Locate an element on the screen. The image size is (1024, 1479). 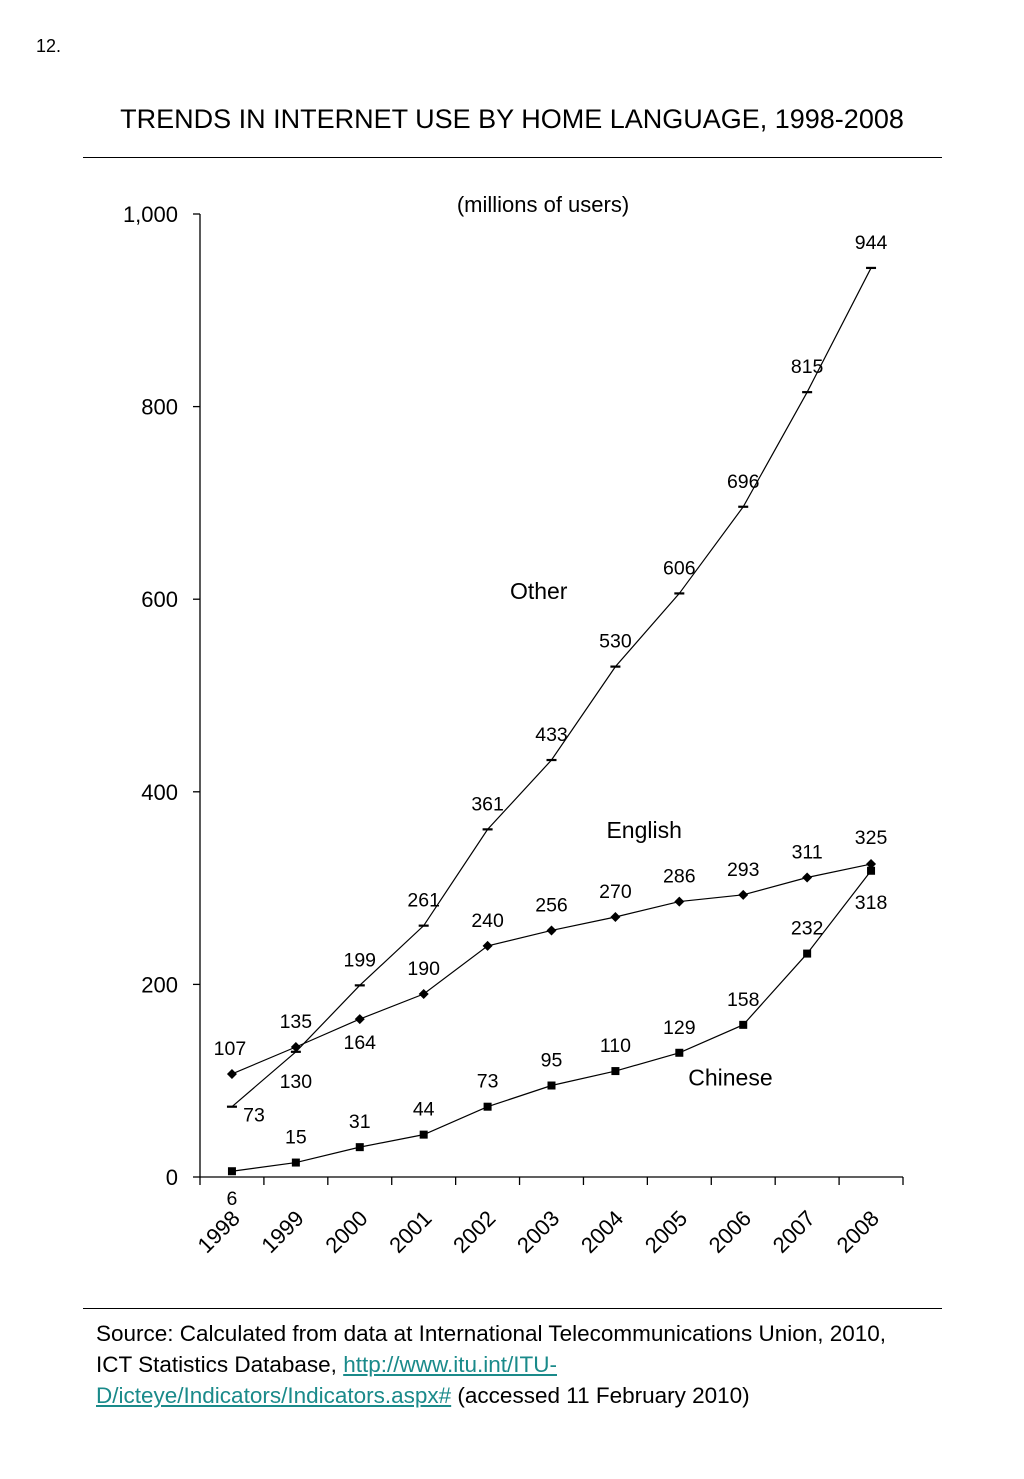
data-label-chinese: 110 is located at coordinates (615, 1046).